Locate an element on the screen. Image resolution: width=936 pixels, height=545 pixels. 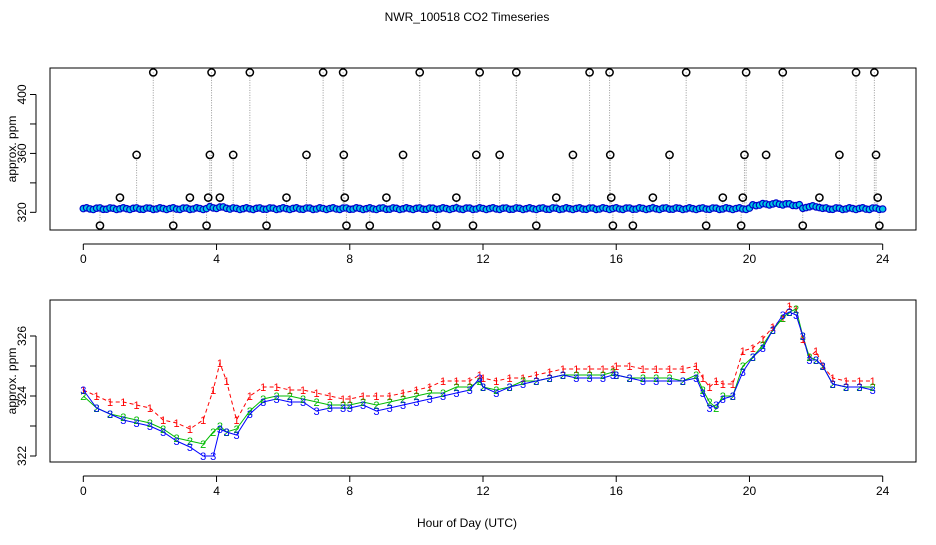
top-x-tick-label: 24 is located at coordinates (883, 259).